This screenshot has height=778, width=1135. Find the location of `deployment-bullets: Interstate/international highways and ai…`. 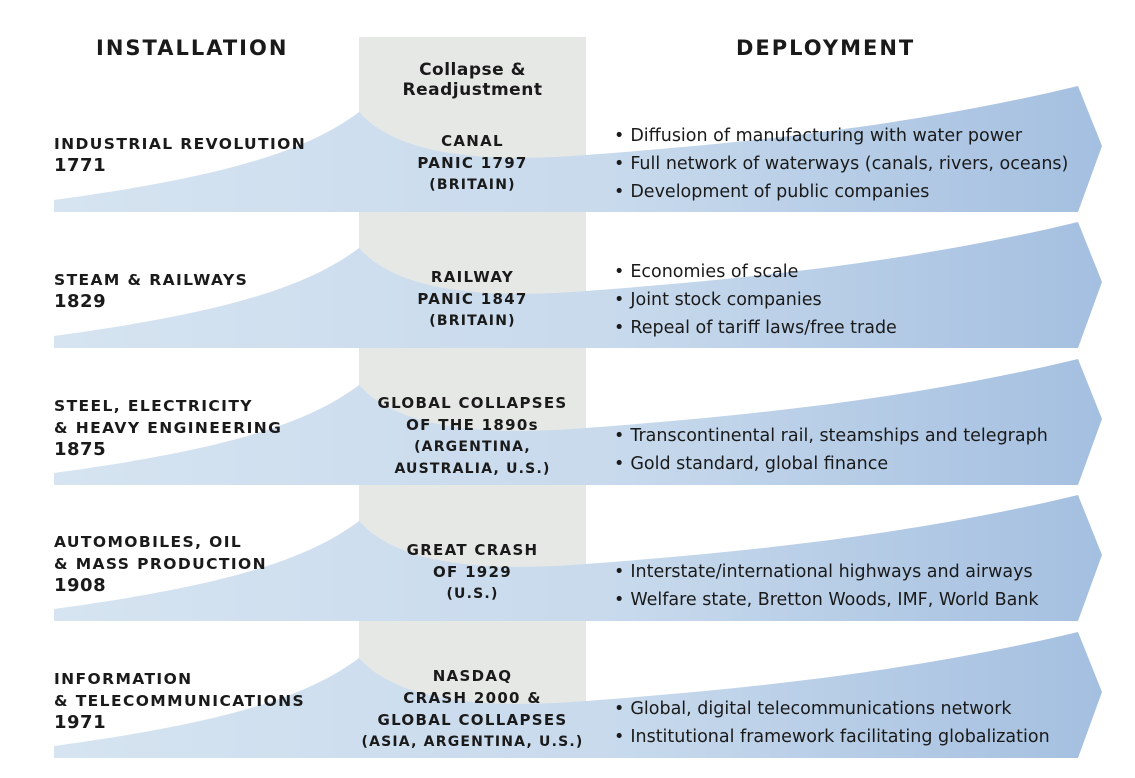

deployment-bullets: Interstate/international highways and ai… is located at coordinates (826, 586).